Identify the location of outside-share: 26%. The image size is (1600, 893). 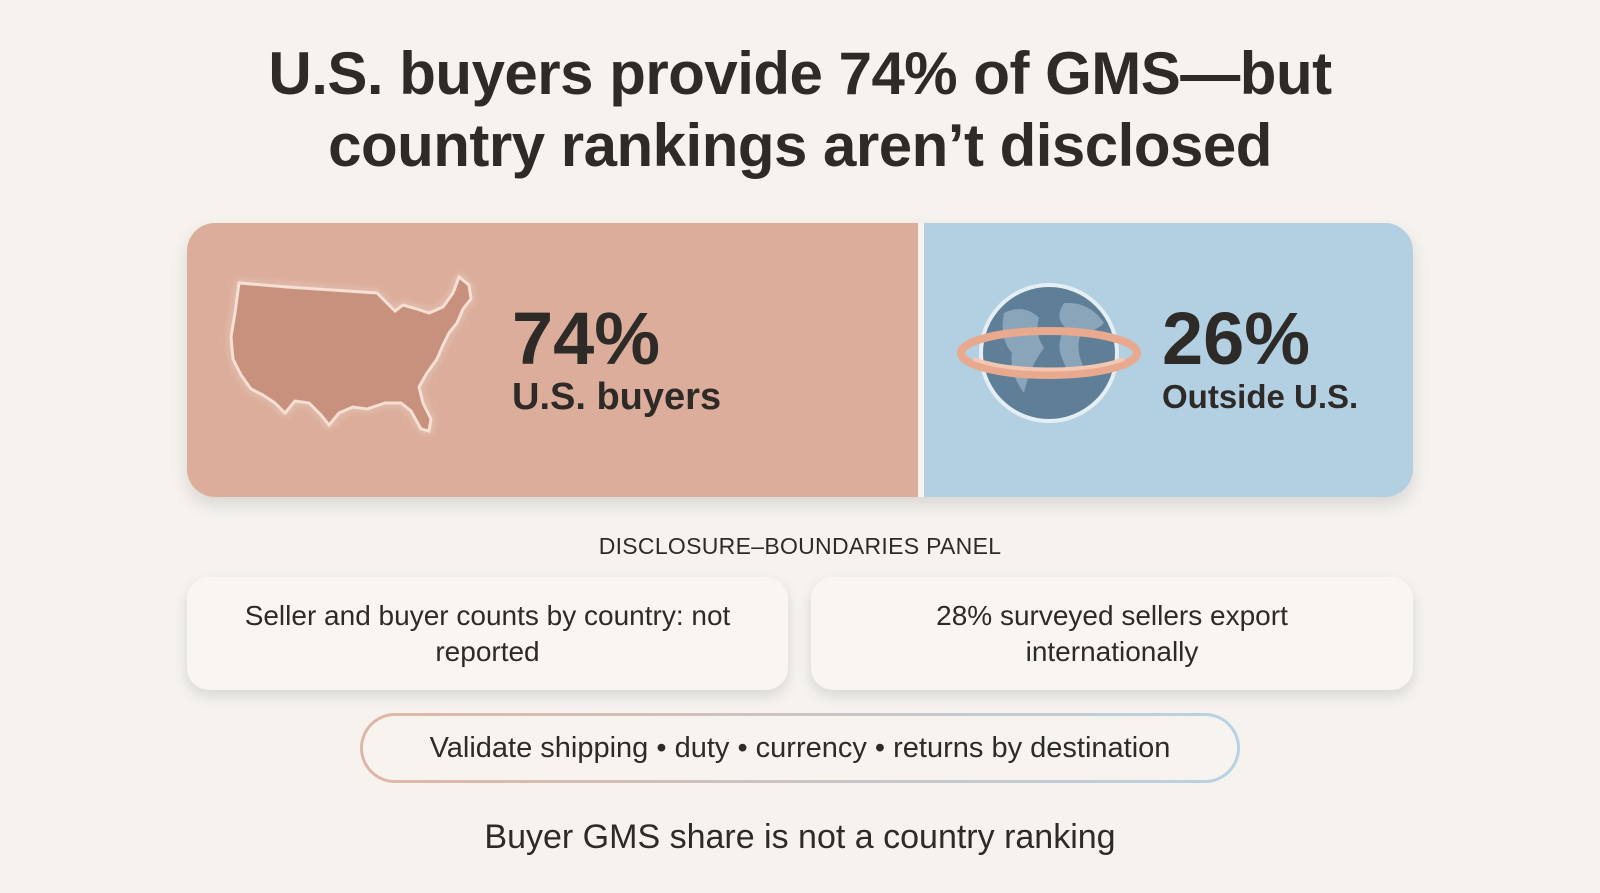
(1236, 338).